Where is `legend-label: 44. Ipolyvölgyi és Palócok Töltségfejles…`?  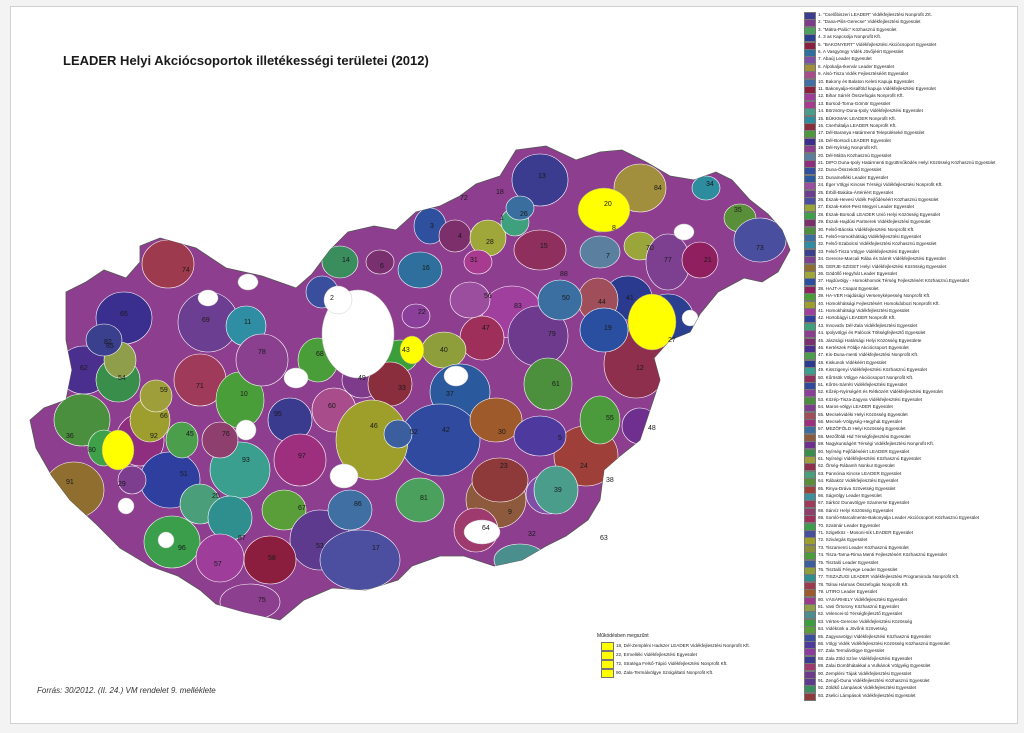
legend-label: 44. Ipolyvölgyi és Palócok Töltségfejles… is located at coordinates (872, 333).